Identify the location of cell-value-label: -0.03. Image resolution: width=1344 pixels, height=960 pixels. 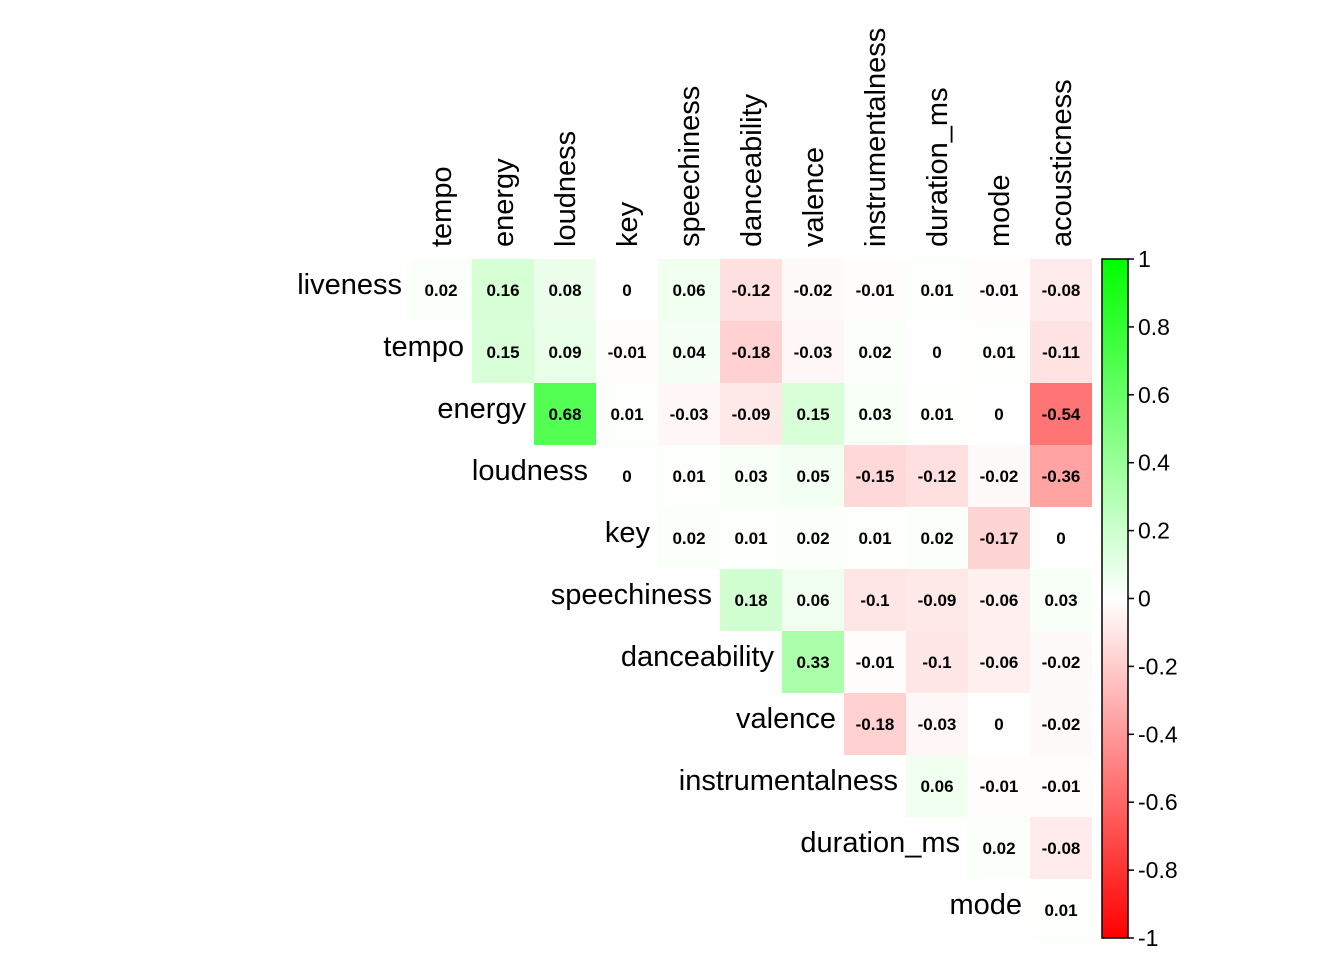
(813, 352).